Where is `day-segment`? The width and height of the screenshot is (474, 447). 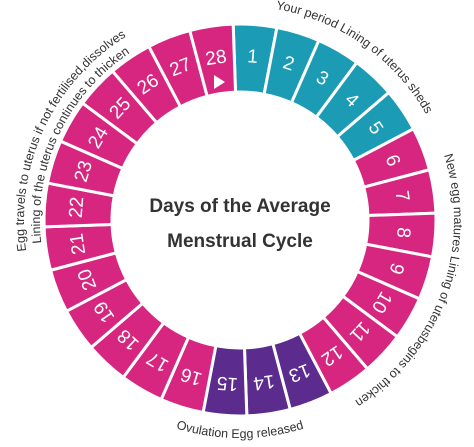 day-segment is located at coordinates (212, 60).